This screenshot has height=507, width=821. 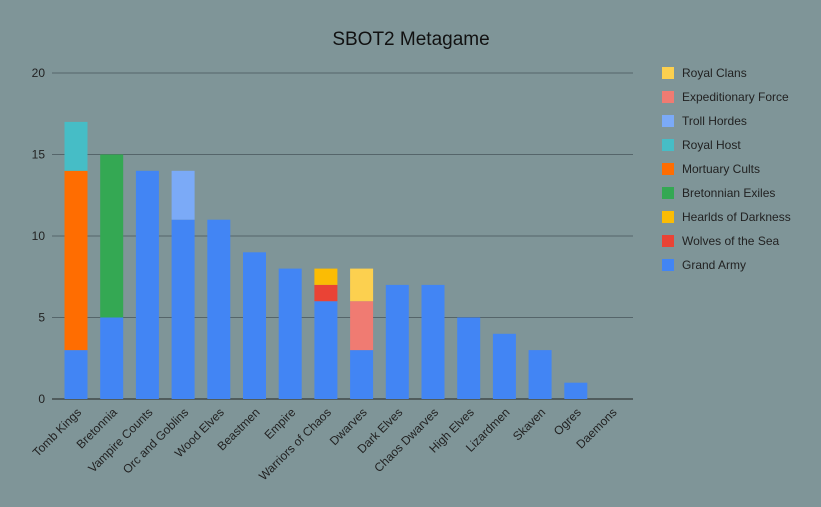 What do you see at coordinates (326, 293) in the screenshot?
I see `bar-wolves-of-the-sea` at bounding box center [326, 293].